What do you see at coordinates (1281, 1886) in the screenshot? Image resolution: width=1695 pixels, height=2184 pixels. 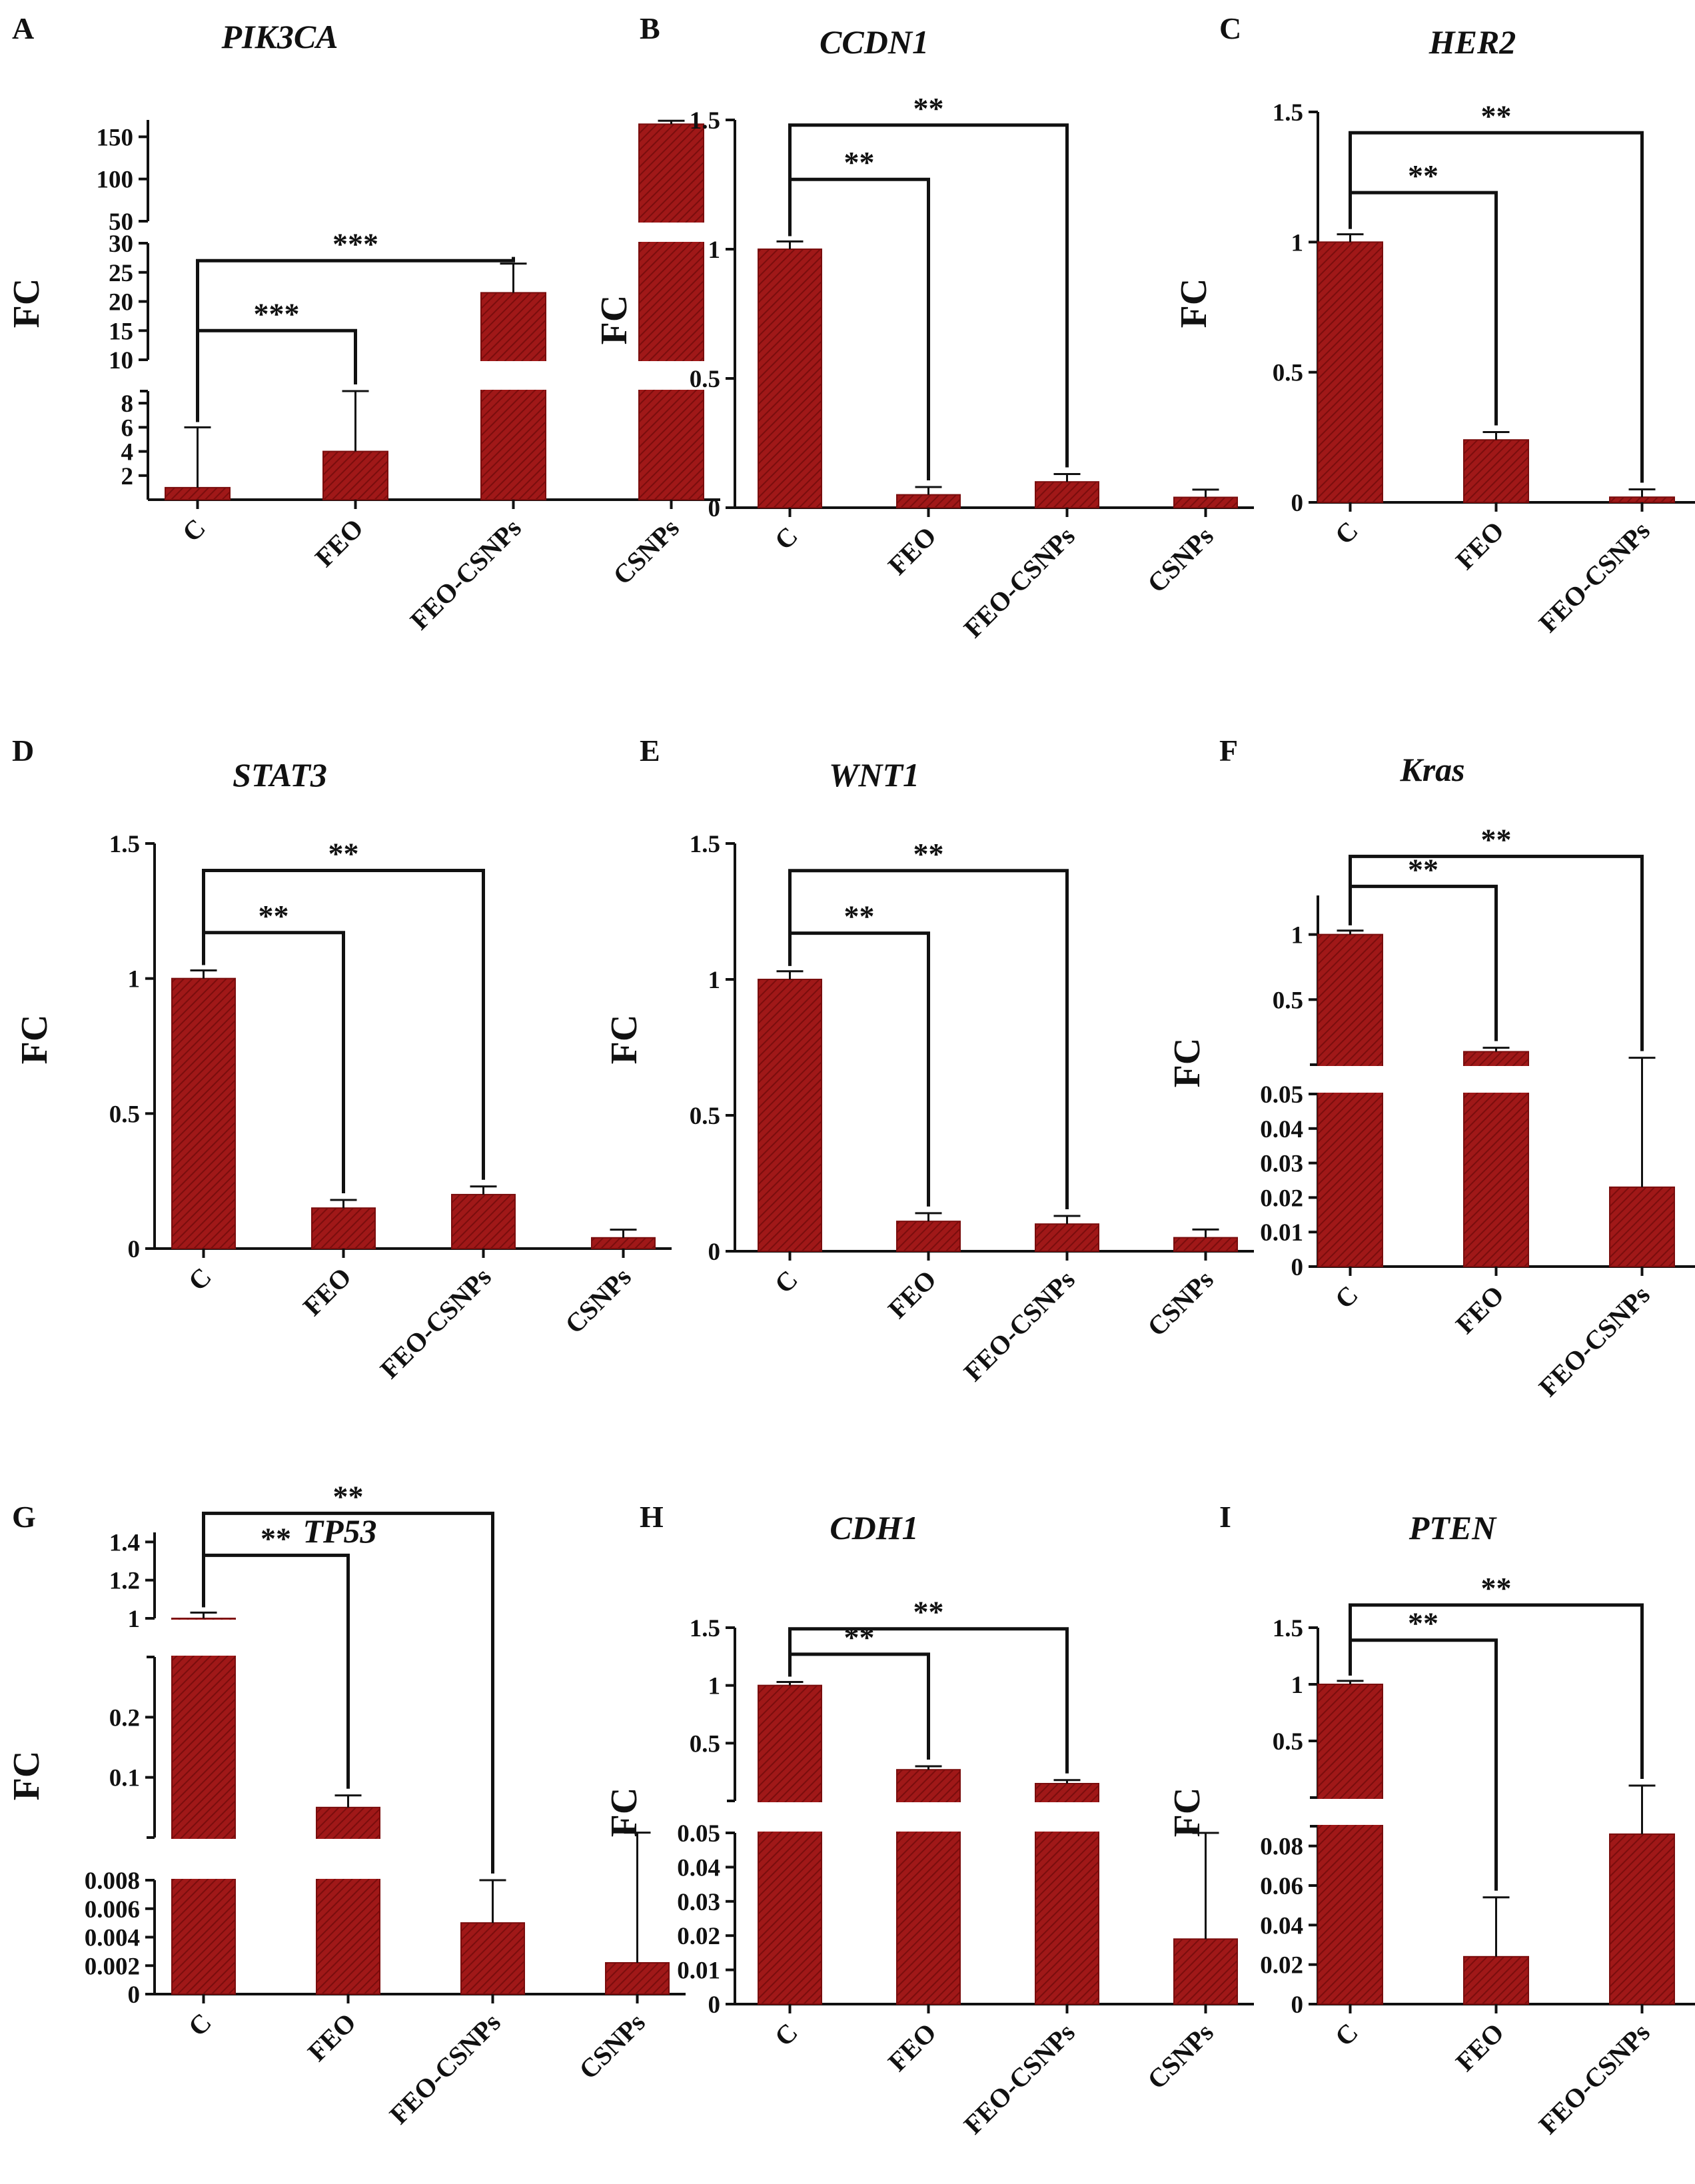 I see `y-tick-label: 0.06` at bounding box center [1281, 1886].